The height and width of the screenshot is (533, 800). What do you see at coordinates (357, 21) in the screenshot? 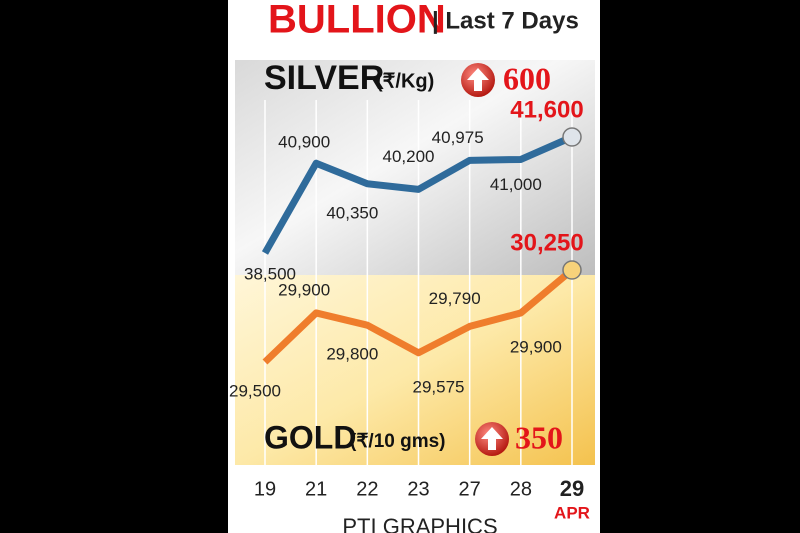
I see `chart-title: BULLION` at bounding box center [357, 21].